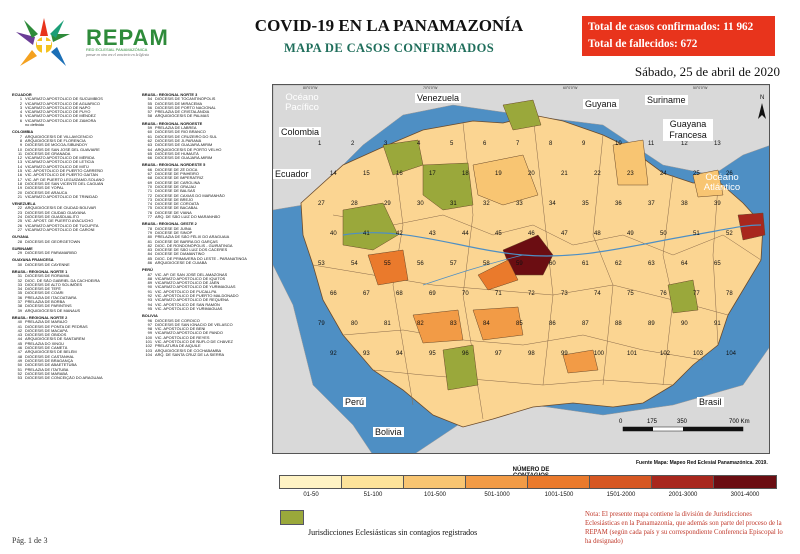 The width and height of the screenshot is (800, 554). I want to click on legend-item-number: 52, so click(19, 373).